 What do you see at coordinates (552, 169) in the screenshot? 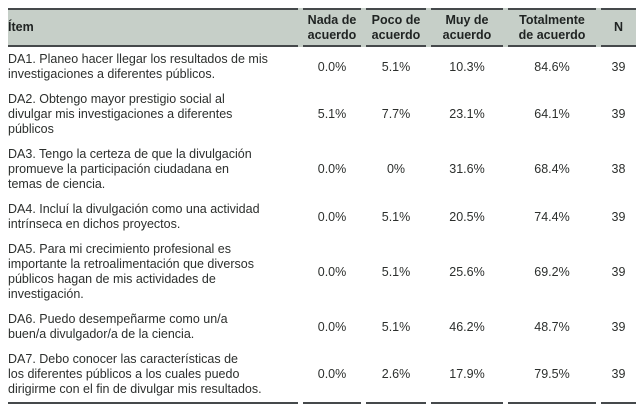
I see `value-totalmente: 68.4%` at bounding box center [552, 169].